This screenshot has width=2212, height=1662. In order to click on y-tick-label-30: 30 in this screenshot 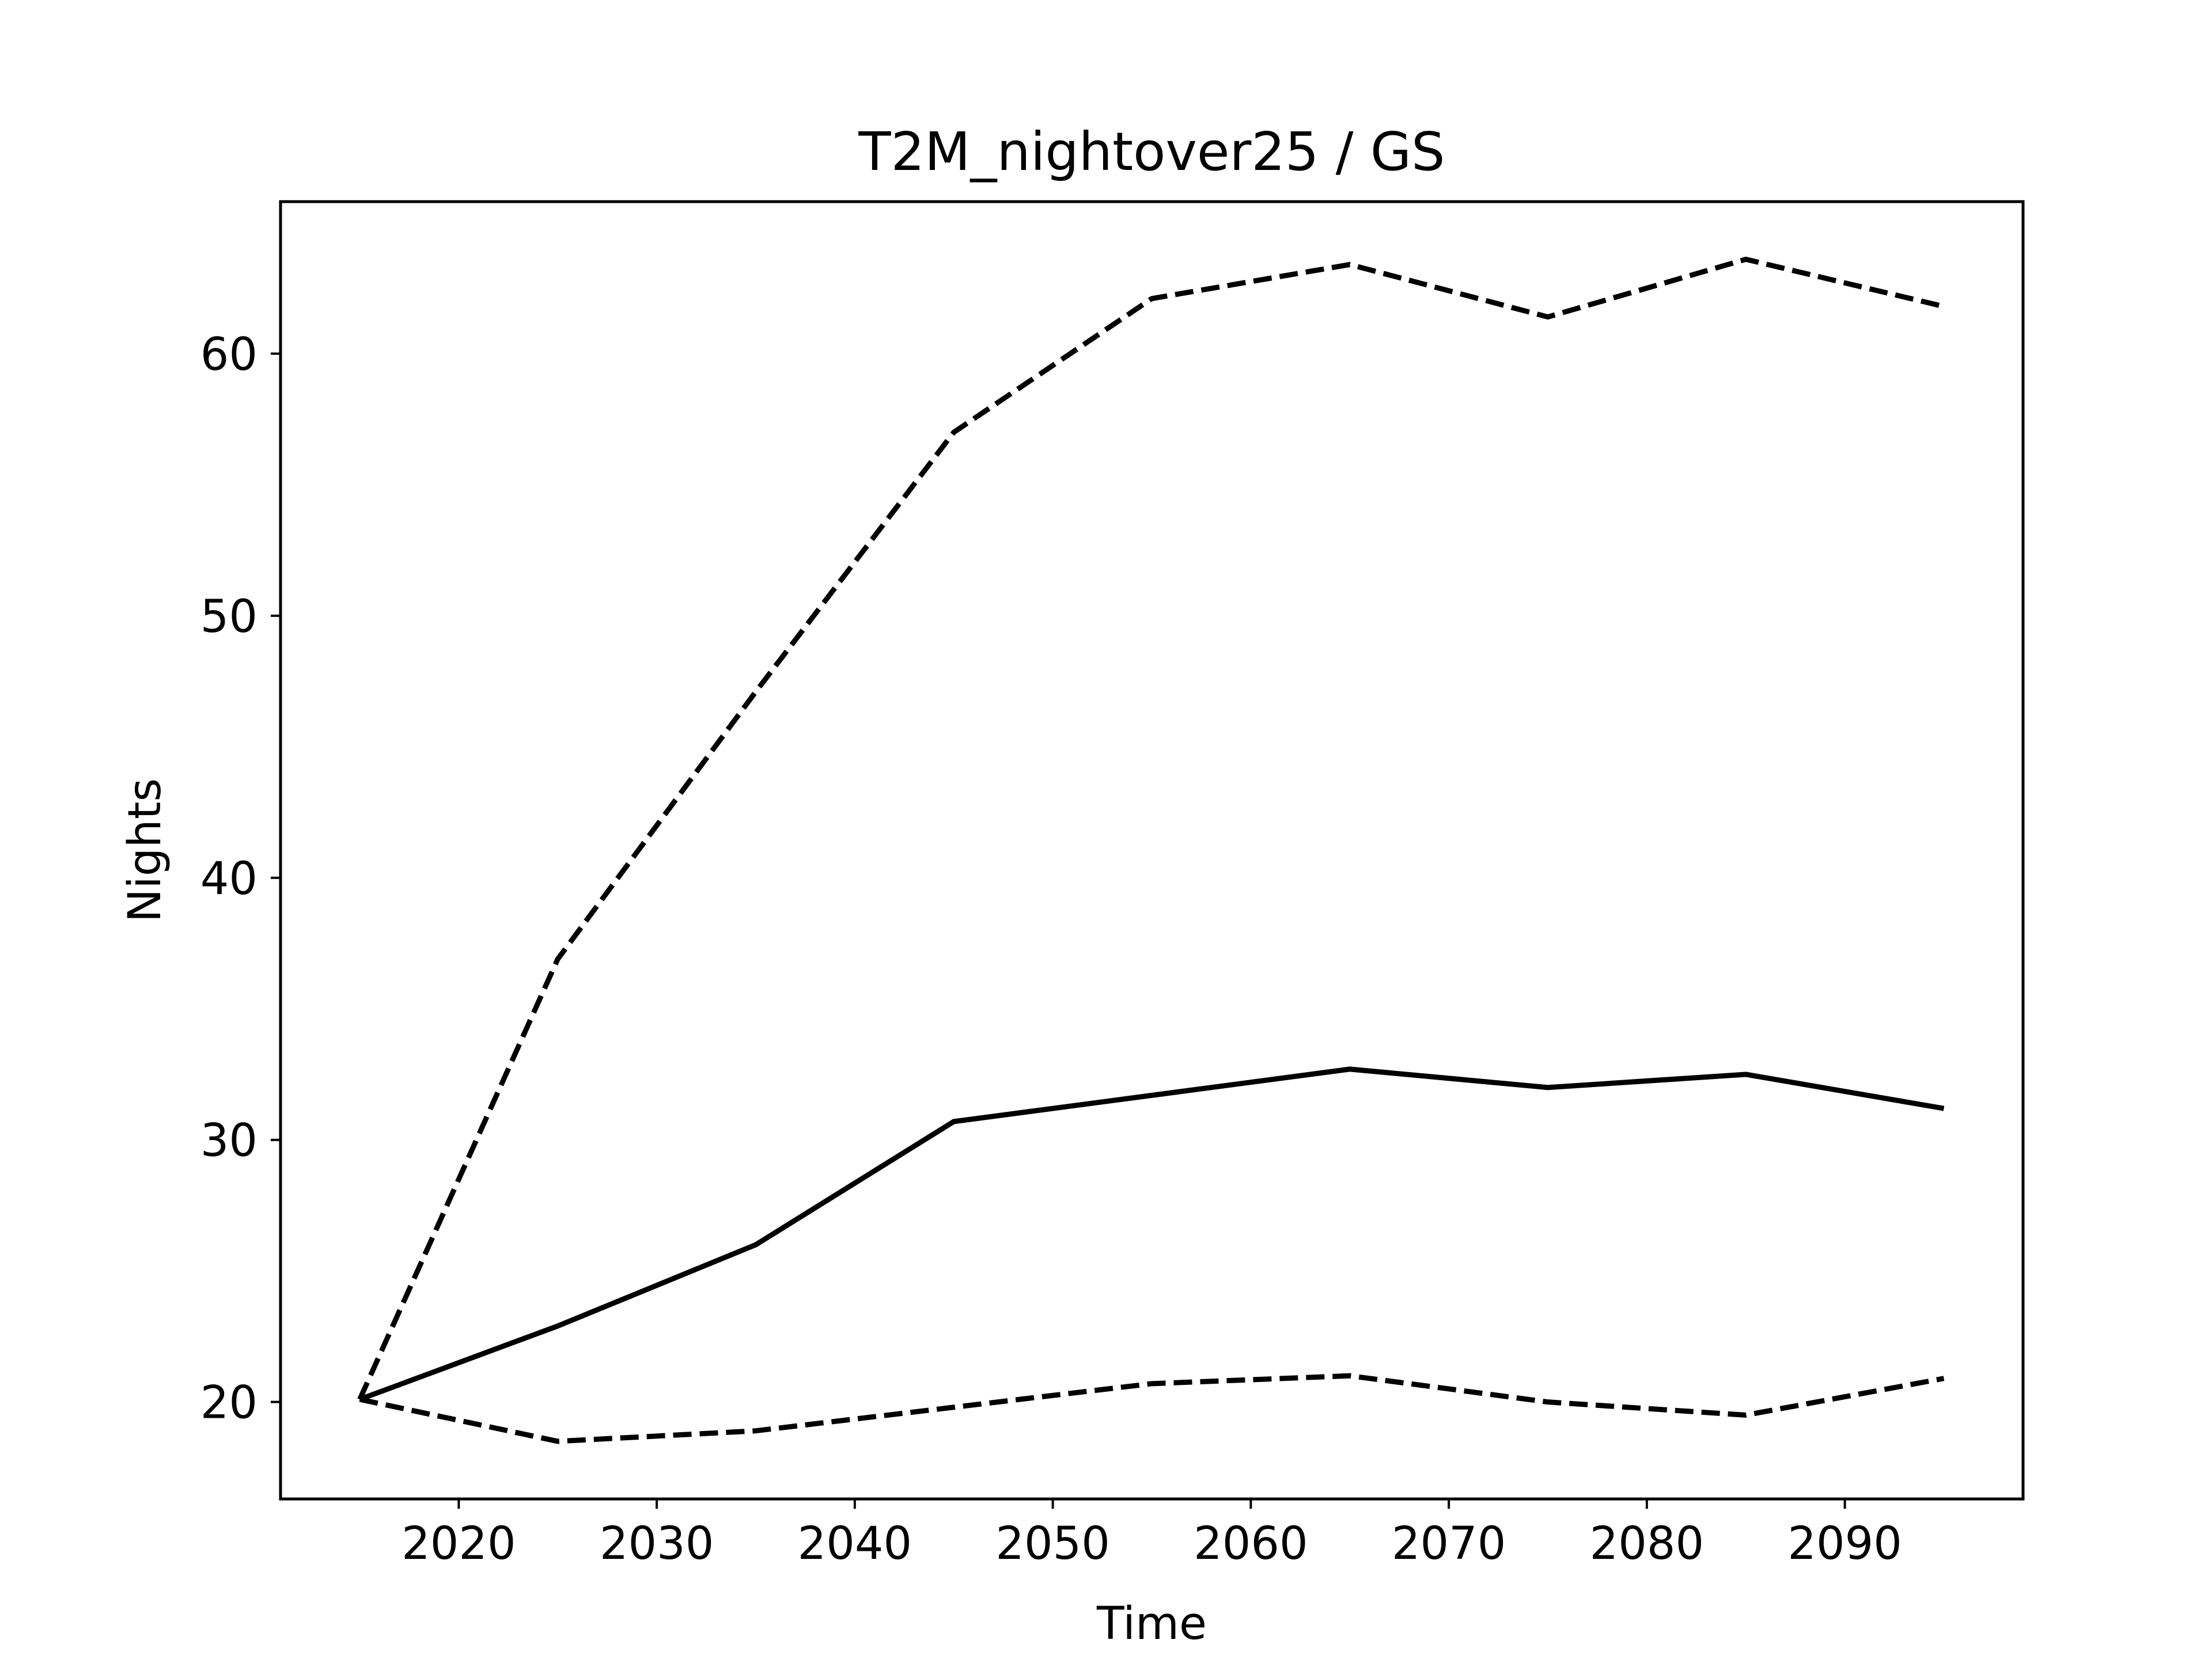, I will do `click(228, 1141)`.